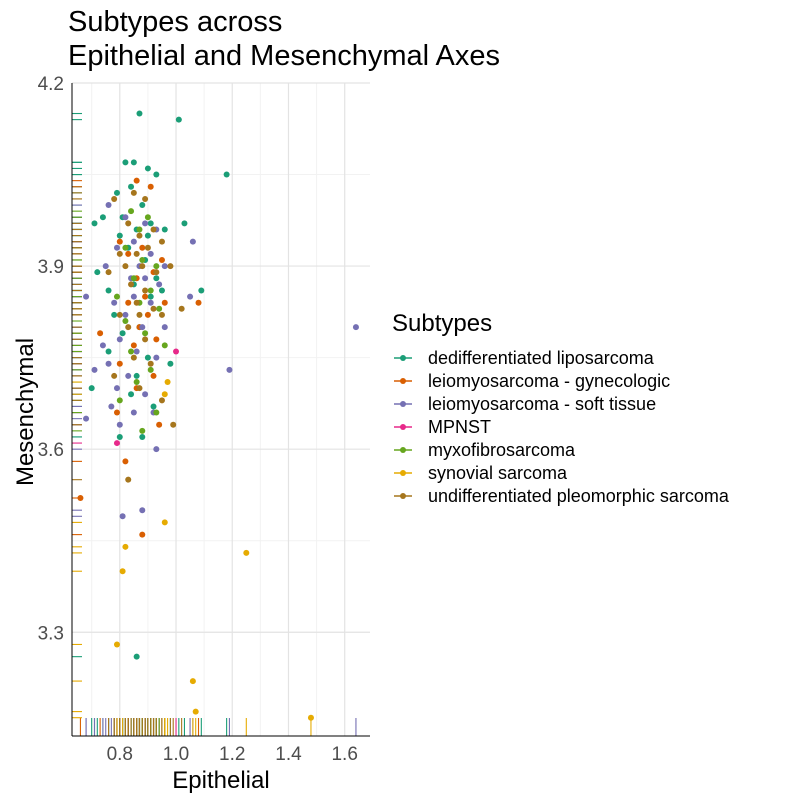 This screenshot has height=800, width=800. Describe the element at coordinates (288, 754) in the screenshot. I see `x-tick-label: 1.4` at that location.